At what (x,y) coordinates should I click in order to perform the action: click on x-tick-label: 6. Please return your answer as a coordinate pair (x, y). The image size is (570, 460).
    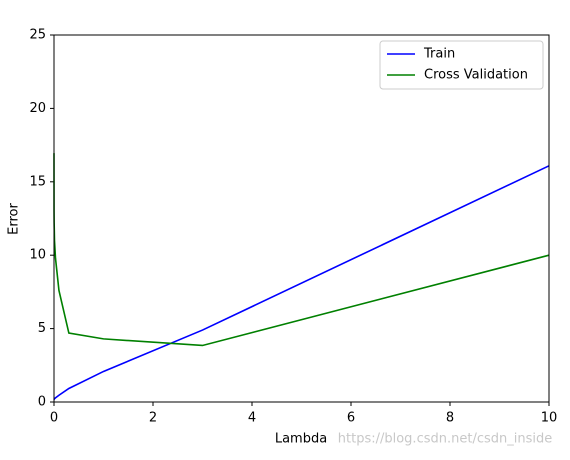
    Looking at the image, I should click on (351, 418).